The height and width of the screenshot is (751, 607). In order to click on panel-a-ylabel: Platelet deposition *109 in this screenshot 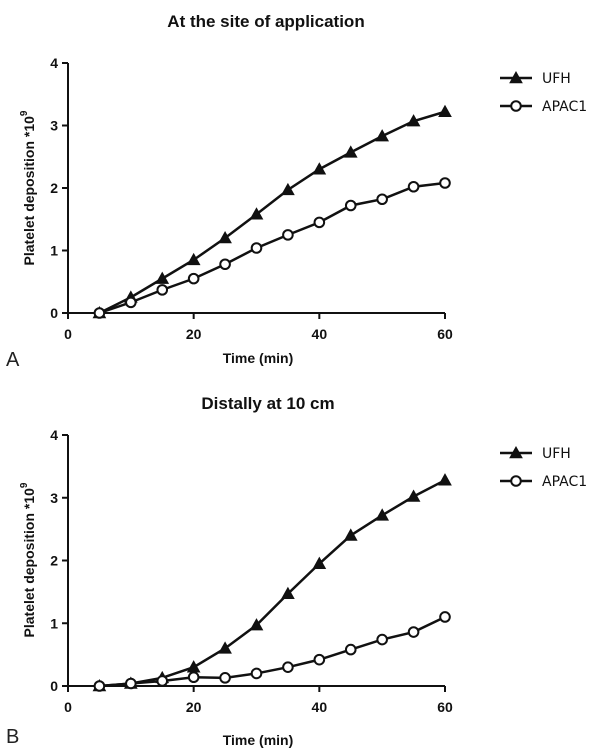, I will do `click(28, 187)`.